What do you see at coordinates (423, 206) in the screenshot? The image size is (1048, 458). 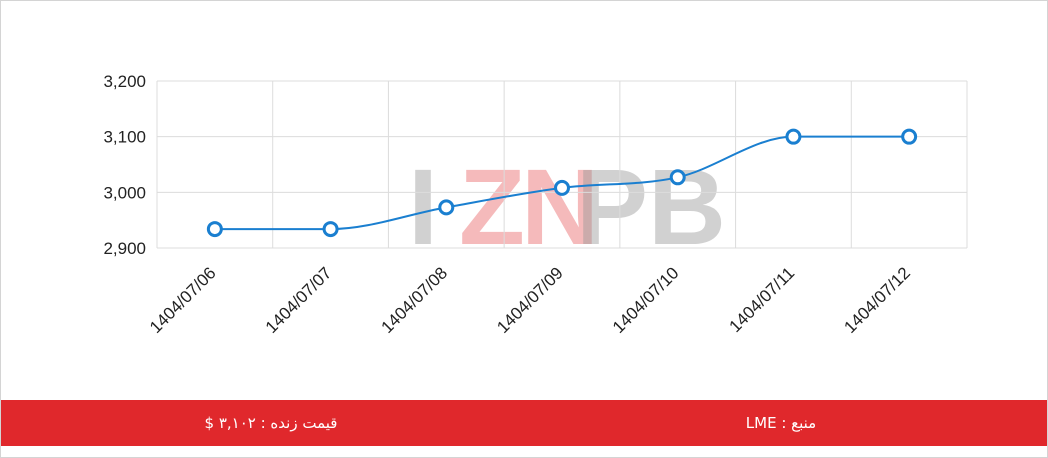 I see `watermark-letter: I` at bounding box center [423, 206].